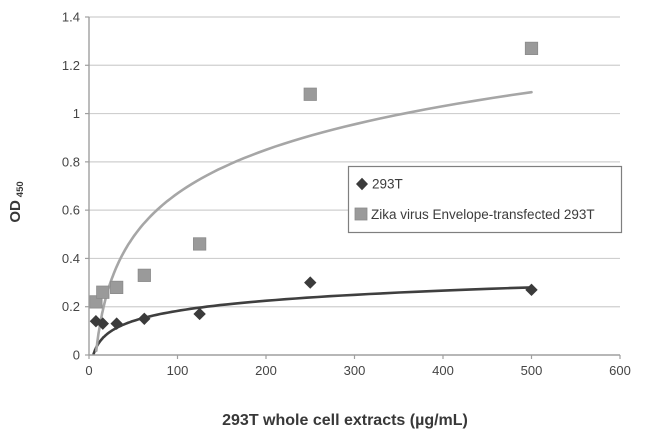  I want to click on y-tick-label: 0.4, so click(71, 258).